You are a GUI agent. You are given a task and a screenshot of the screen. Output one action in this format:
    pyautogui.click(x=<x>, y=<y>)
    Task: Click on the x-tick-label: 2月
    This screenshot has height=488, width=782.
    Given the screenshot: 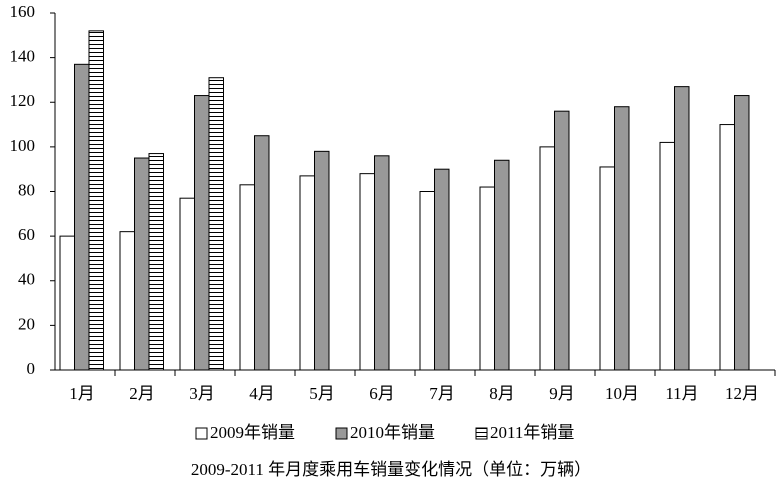 What is the action you would take?
    pyautogui.click(x=142, y=393)
    